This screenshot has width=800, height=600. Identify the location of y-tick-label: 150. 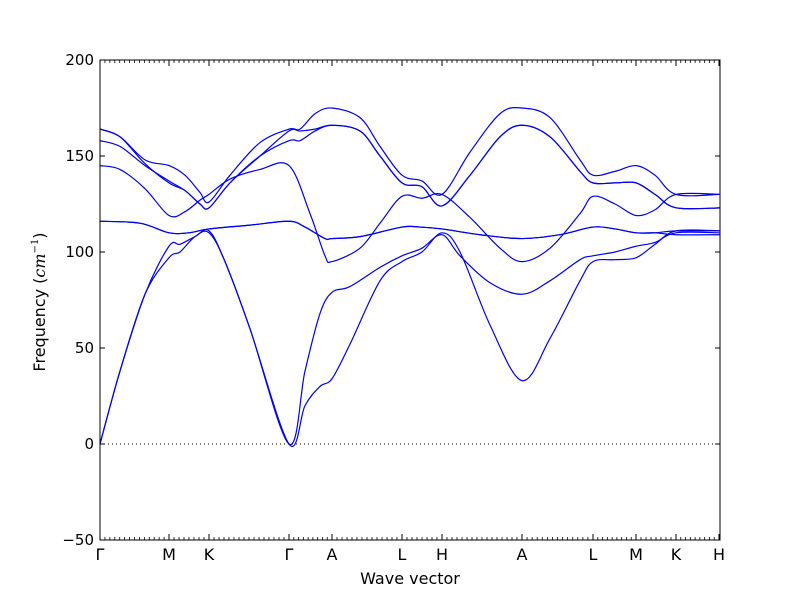
(79, 156).